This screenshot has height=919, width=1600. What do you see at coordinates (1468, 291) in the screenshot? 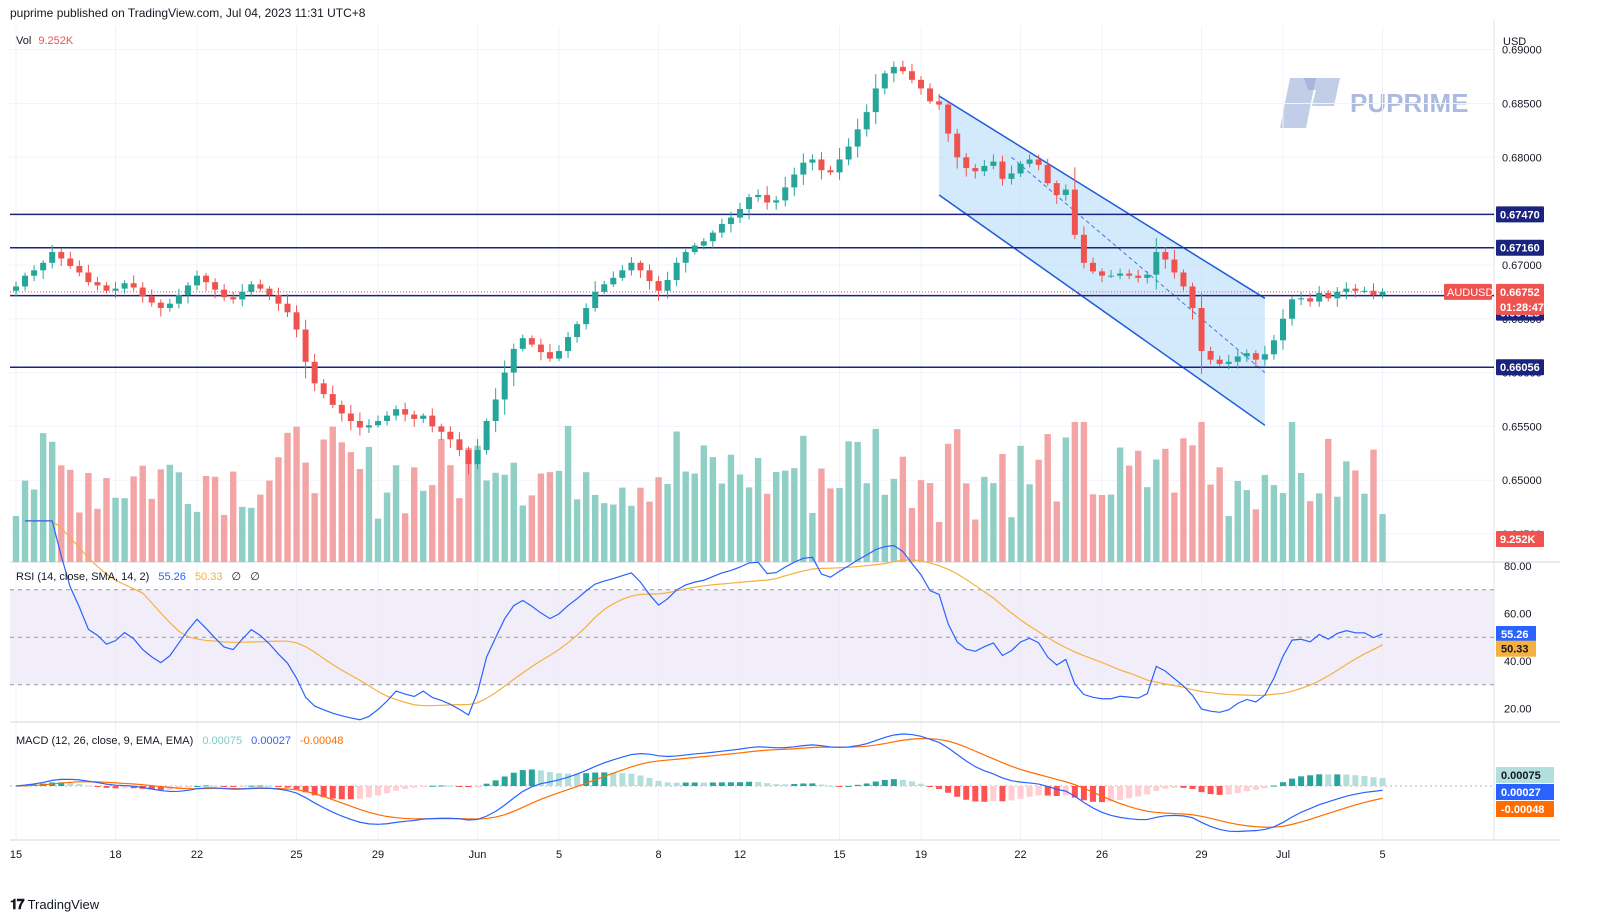
I see `symbol-tag-bg` at bounding box center [1468, 291].